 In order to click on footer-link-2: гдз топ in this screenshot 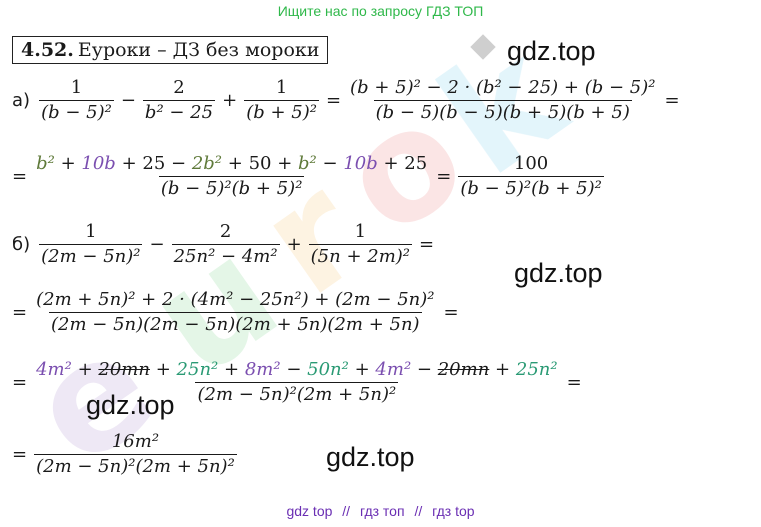, I will do `click(382, 511)`.